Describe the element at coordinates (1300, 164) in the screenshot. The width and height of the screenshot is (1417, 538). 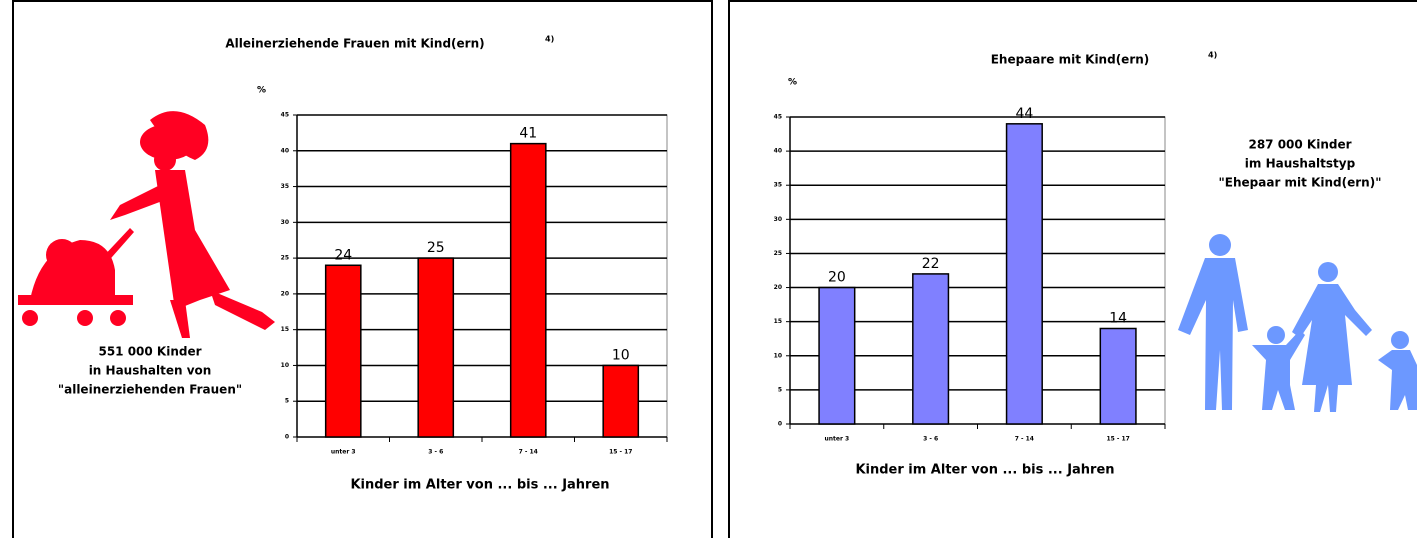
I see `annotation: im Haushaltstyp` at that location.